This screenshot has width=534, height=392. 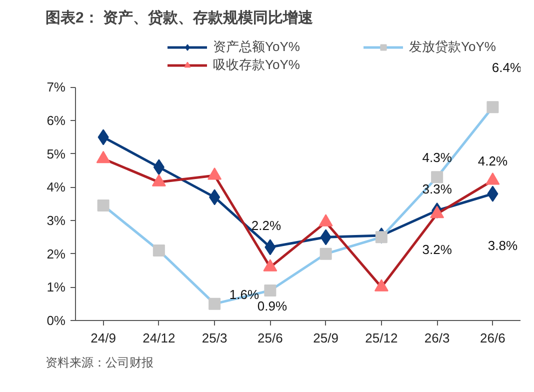 I want to click on y-tick-label: 1%, so click(x=56, y=287).